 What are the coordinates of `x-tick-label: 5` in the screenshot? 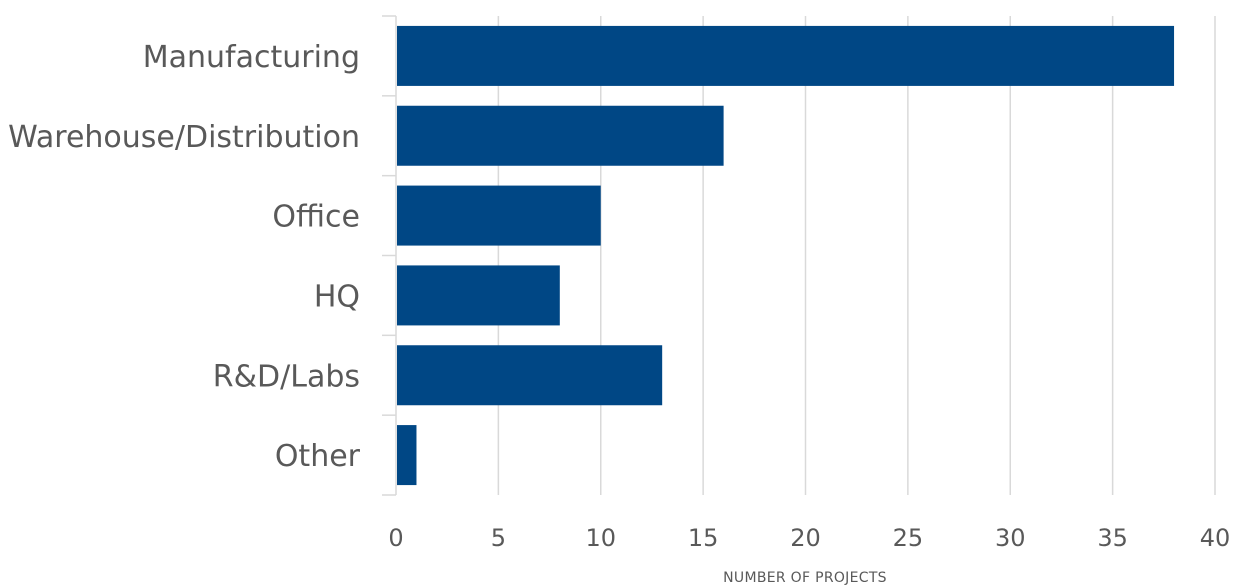 It's located at (498, 538).